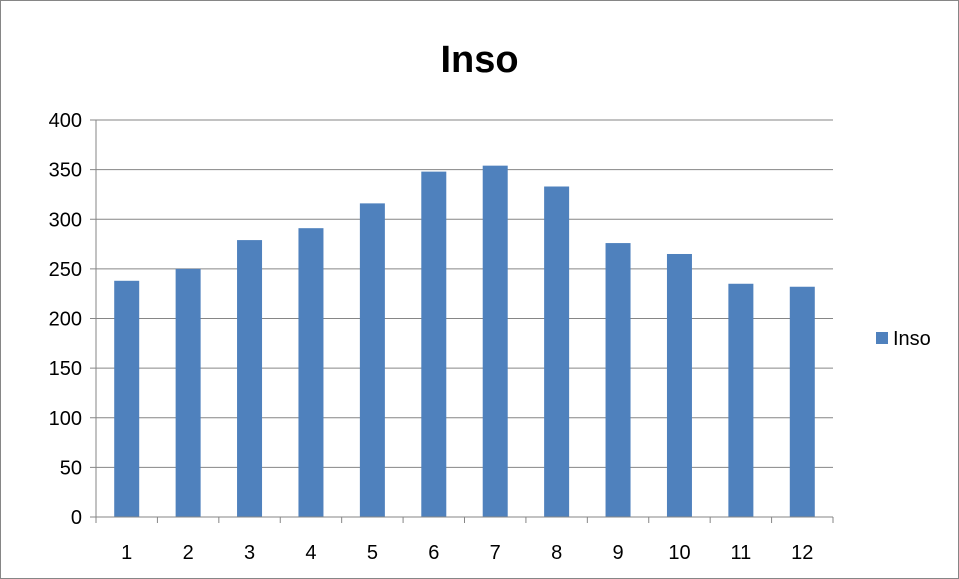  What do you see at coordinates (65, 220) in the screenshot?
I see `y-tick-label: 300` at bounding box center [65, 220].